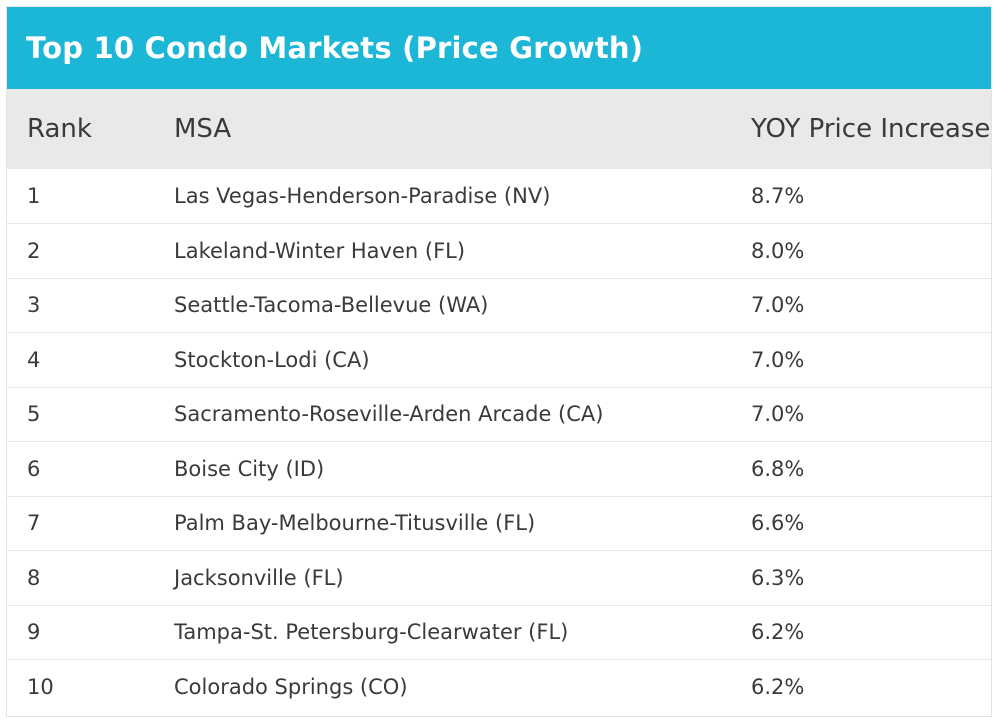  Describe the element at coordinates (40, 687) in the screenshot. I see `cell-rank: 10` at that location.